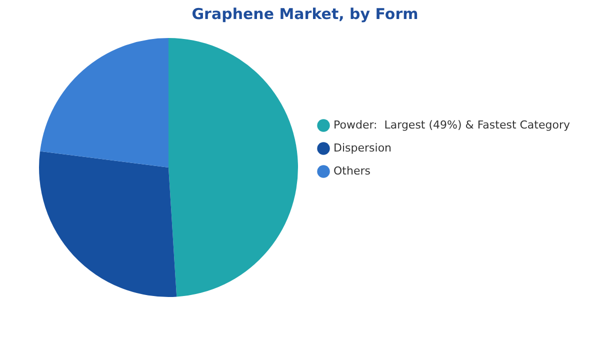 The width and height of the screenshot is (600, 337). What do you see at coordinates (305, 13) in the screenshot?
I see `chart-title: Graphene Market, by Form` at bounding box center [305, 13].